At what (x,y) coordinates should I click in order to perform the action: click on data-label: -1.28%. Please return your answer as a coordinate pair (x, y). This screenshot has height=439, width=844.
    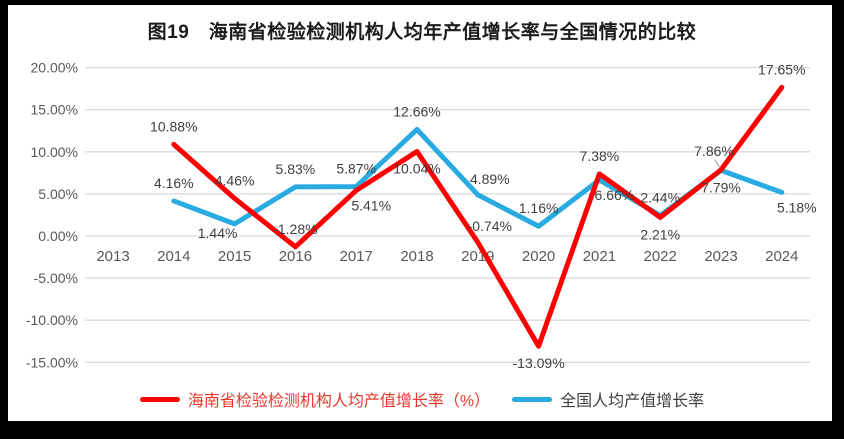
    Looking at the image, I should click on (295, 229).